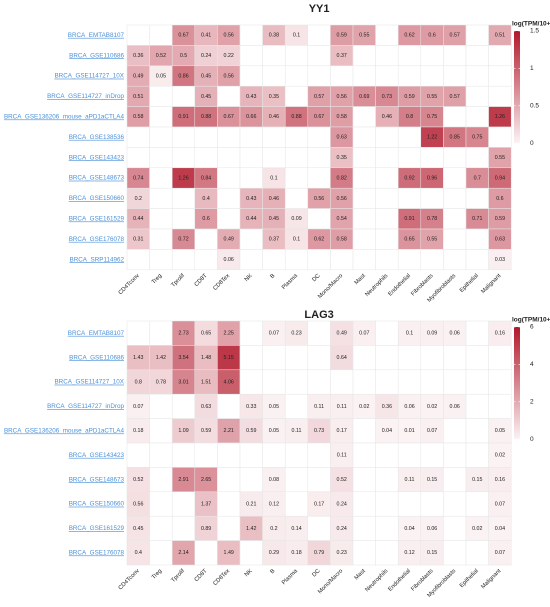 This screenshot has height=607, width=550. What do you see at coordinates (229, 382) in the screenshot?
I see `cell-label: 4.06` at bounding box center [229, 382].